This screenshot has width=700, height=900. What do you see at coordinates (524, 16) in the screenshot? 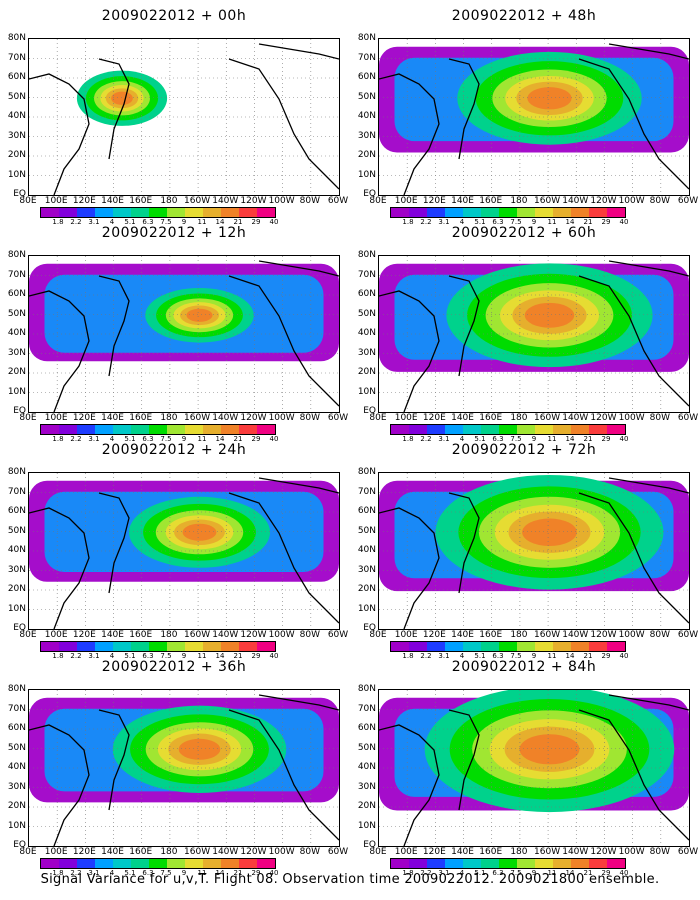
I see `panel-title: 2009022012 + 48h` at bounding box center [524, 16].